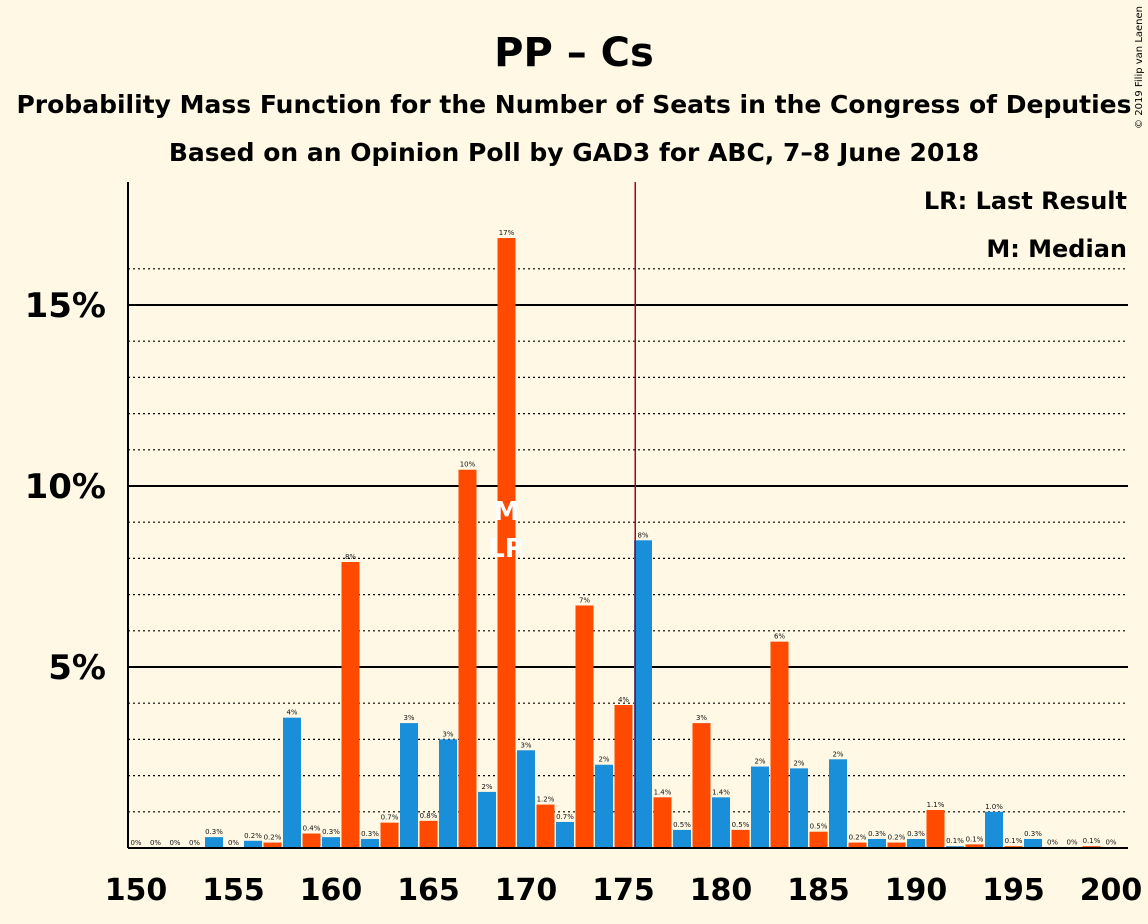 The width and height of the screenshot is (1148, 924). Describe the element at coordinates (818, 890) in the screenshot. I see `x-tick-label: 185` at that location.